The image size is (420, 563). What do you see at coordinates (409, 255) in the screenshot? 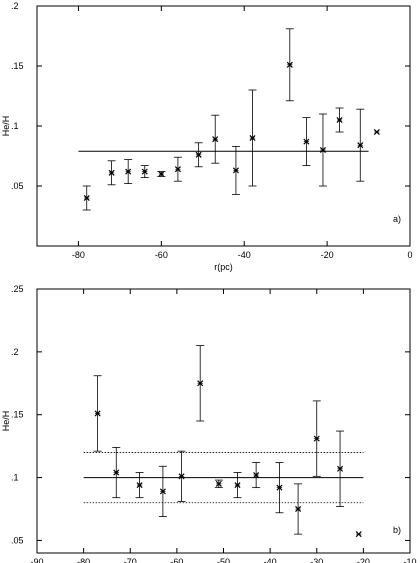
I see `x-tick-label: 0` at bounding box center [409, 255].